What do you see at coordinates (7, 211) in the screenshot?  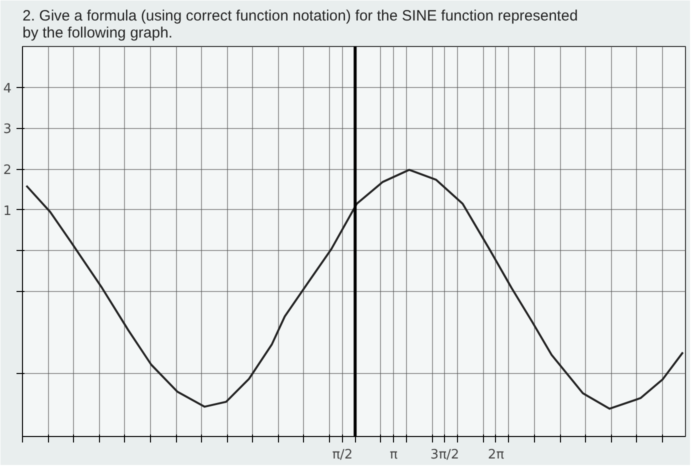 I see `y-tick-label: 1` at bounding box center [7, 211].